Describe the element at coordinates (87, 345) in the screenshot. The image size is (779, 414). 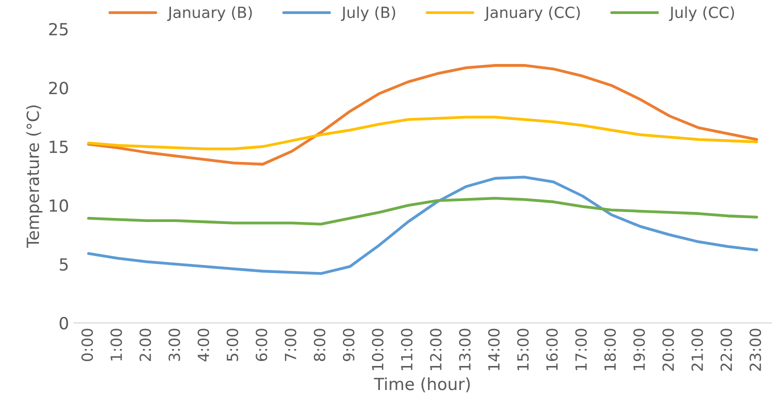
I see `x-tick-label: 0:00` at that location.